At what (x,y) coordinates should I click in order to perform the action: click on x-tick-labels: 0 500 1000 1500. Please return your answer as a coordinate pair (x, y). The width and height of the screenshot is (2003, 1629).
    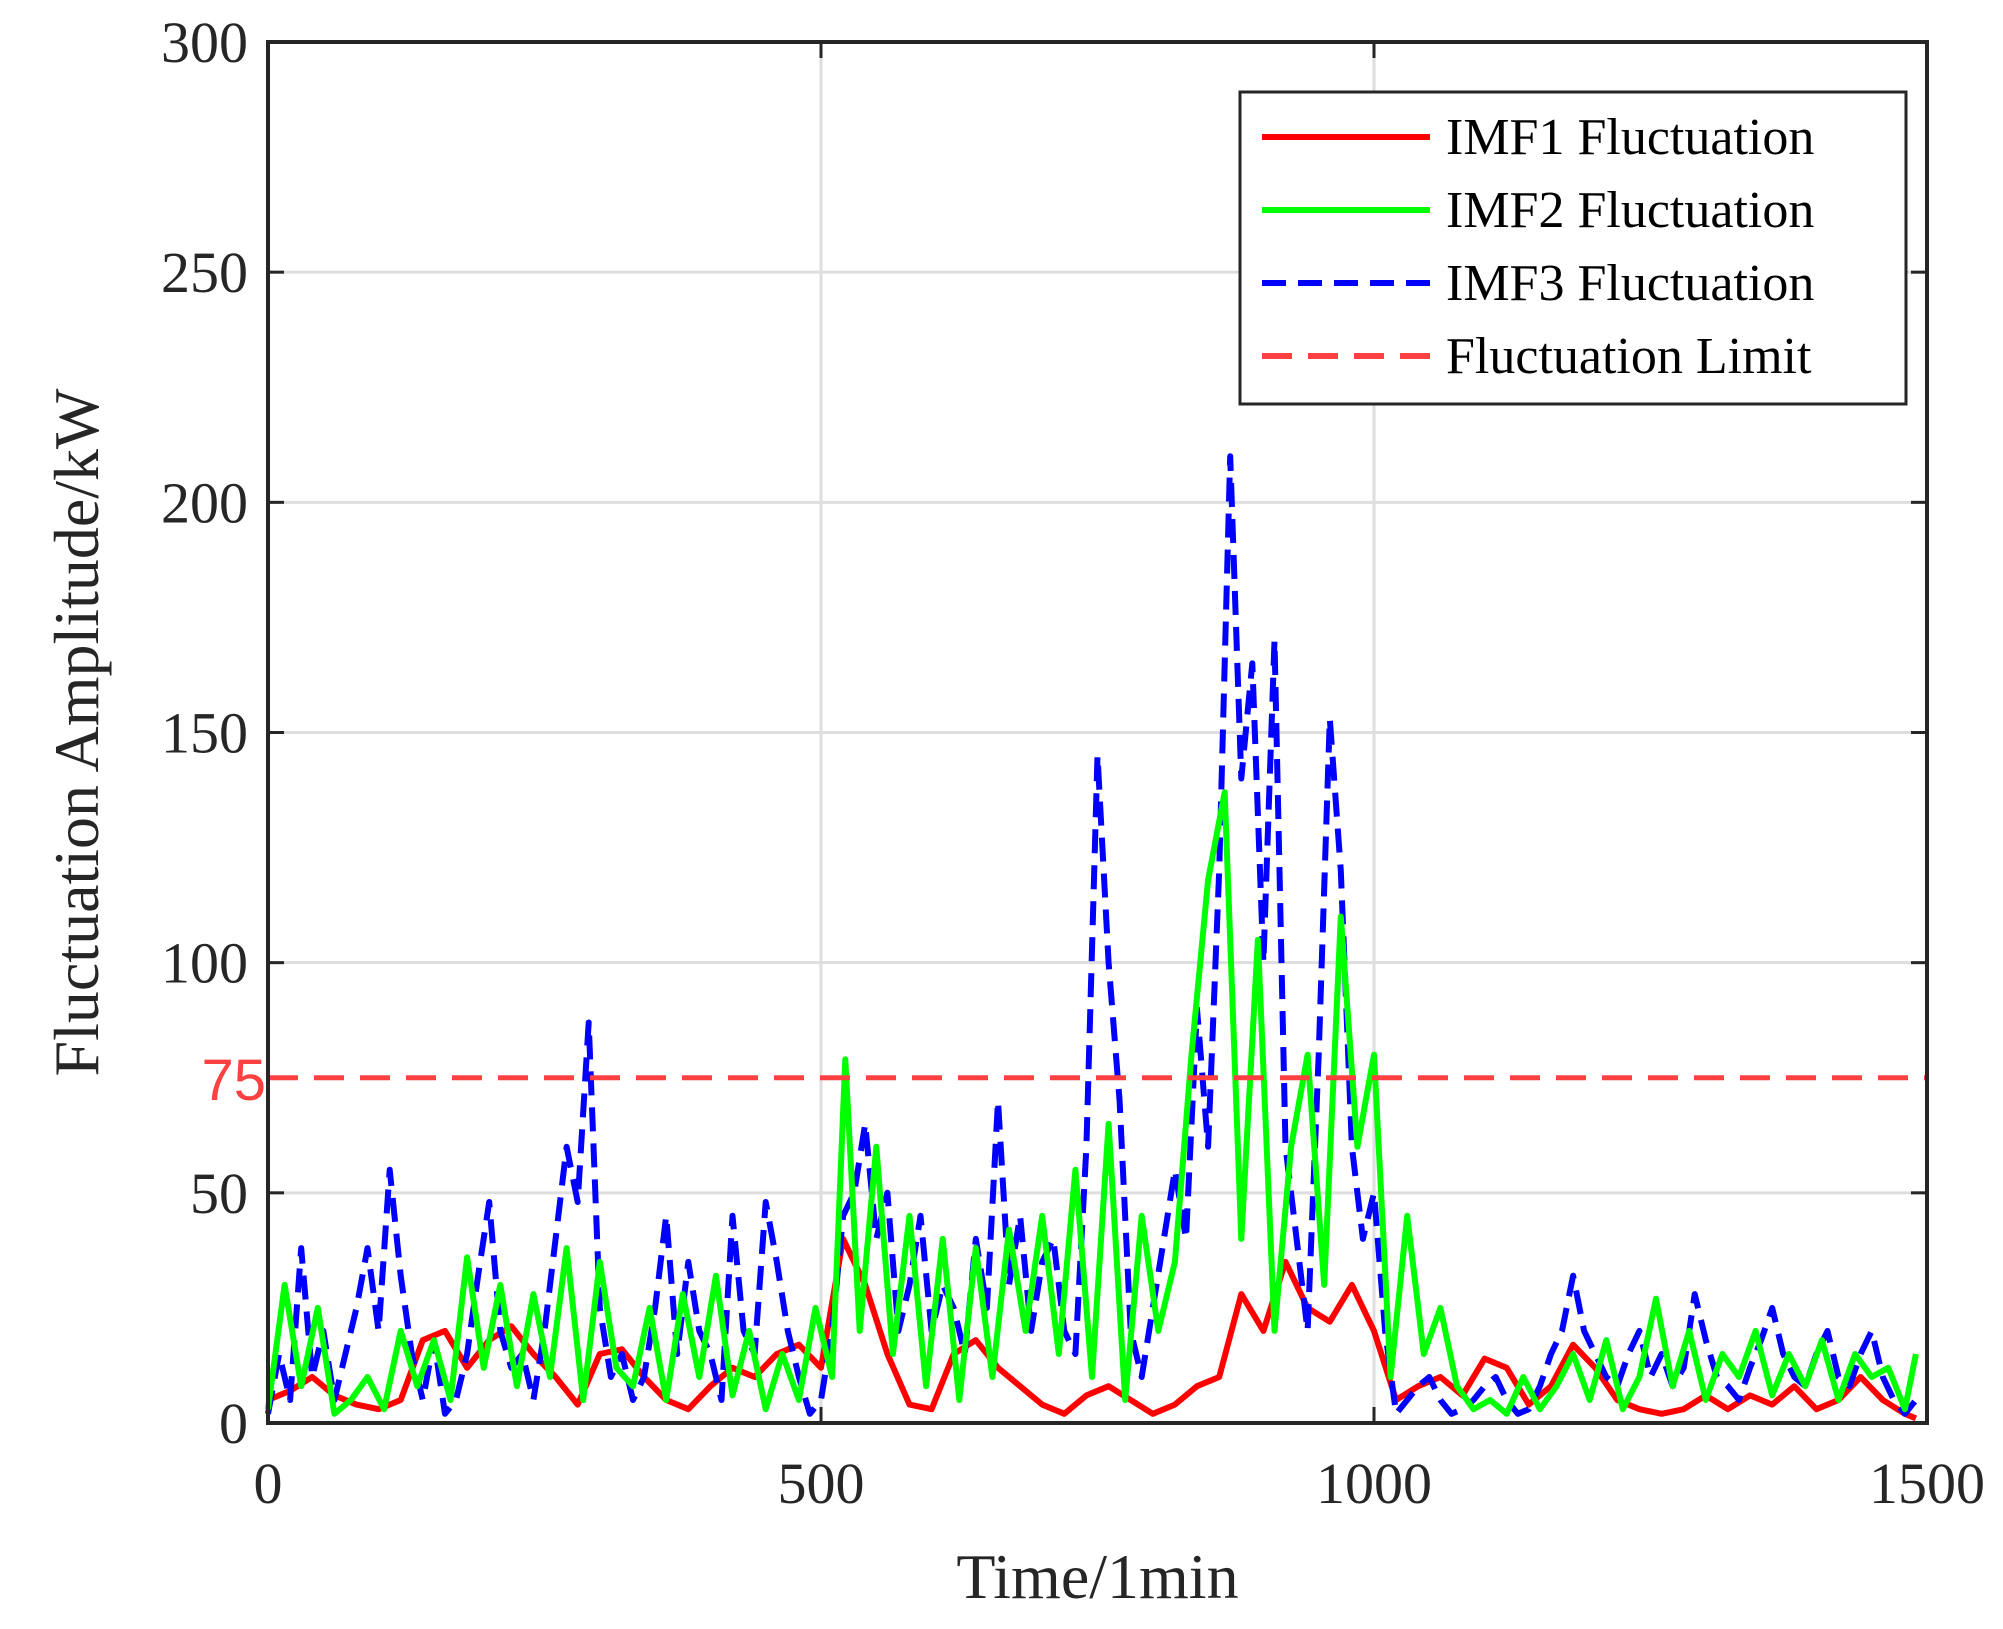
    Looking at the image, I should click on (1120, 1483).